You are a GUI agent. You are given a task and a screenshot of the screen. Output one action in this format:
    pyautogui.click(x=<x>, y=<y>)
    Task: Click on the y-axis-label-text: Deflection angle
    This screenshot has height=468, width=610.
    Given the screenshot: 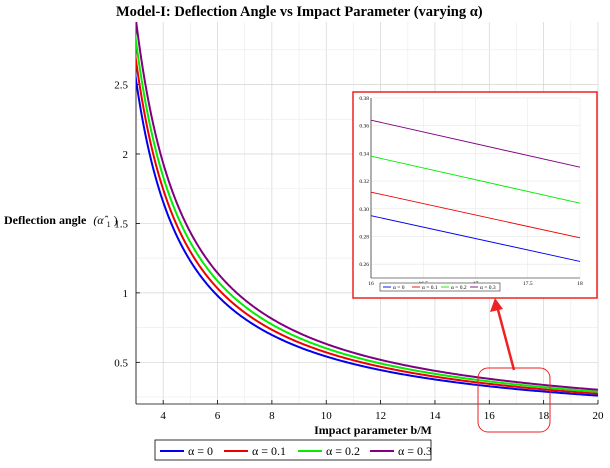 What is the action you would take?
    pyautogui.click(x=45, y=220)
    